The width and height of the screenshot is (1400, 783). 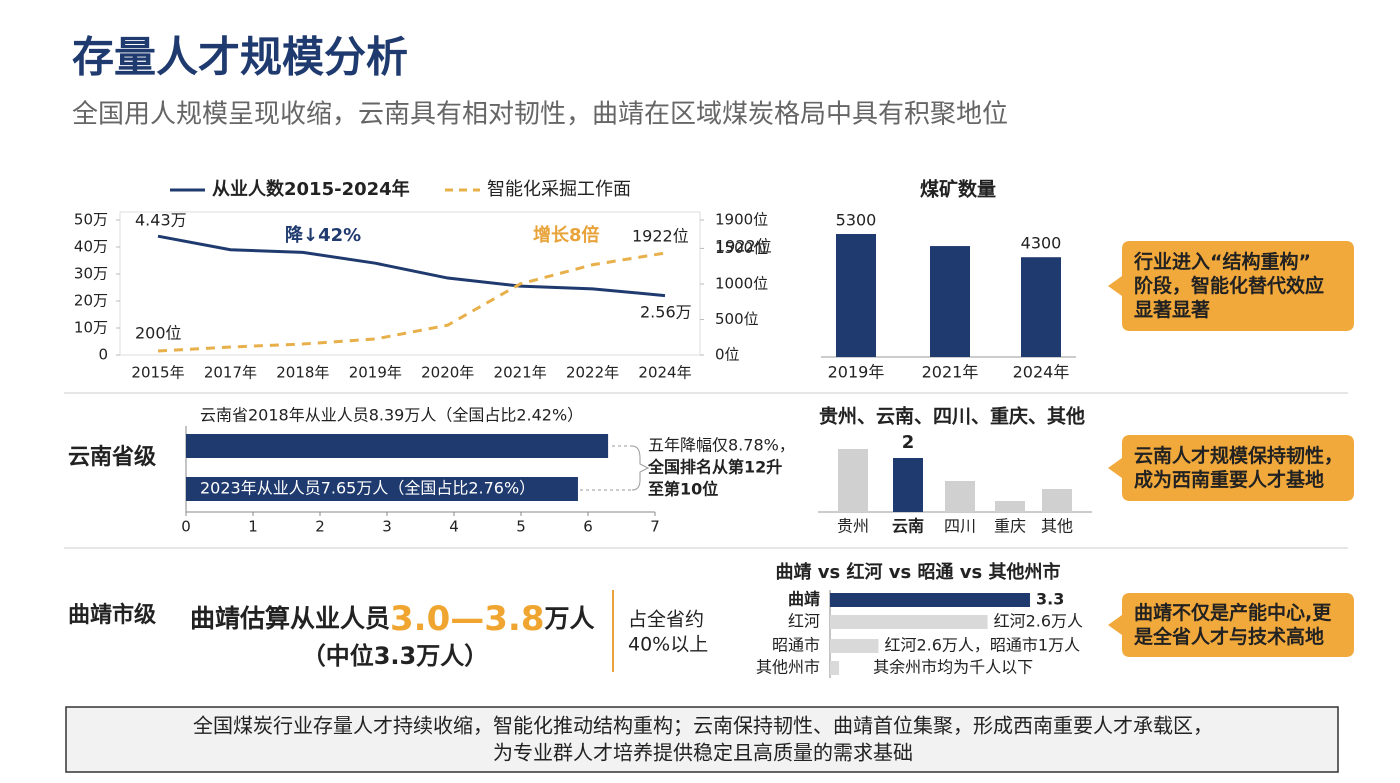 I want to click on annotation: 200位, so click(x=158, y=333).